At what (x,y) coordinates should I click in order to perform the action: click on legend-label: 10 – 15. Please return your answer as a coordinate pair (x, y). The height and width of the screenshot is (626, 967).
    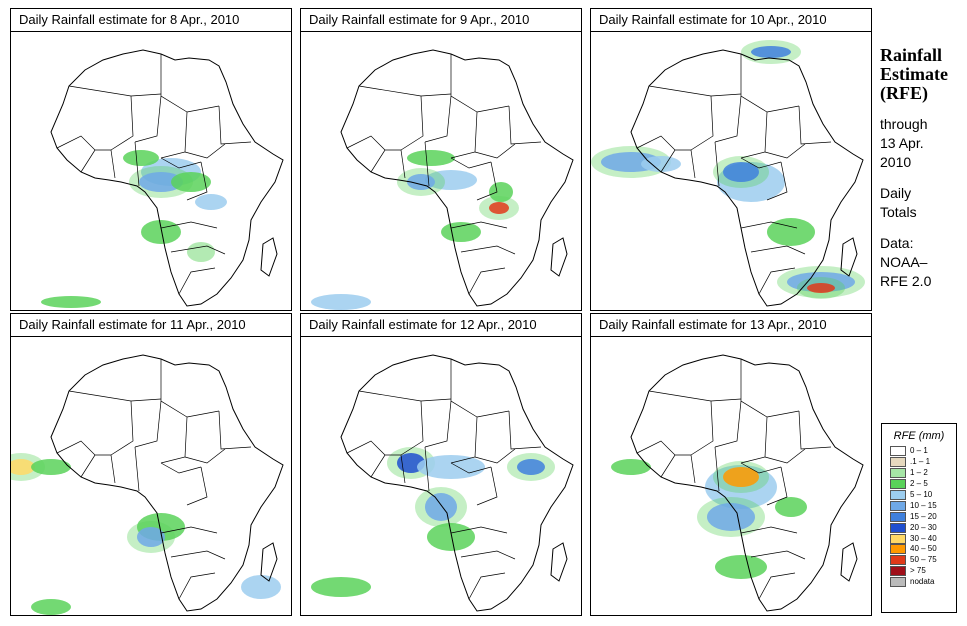
    Looking at the image, I should click on (923, 505).